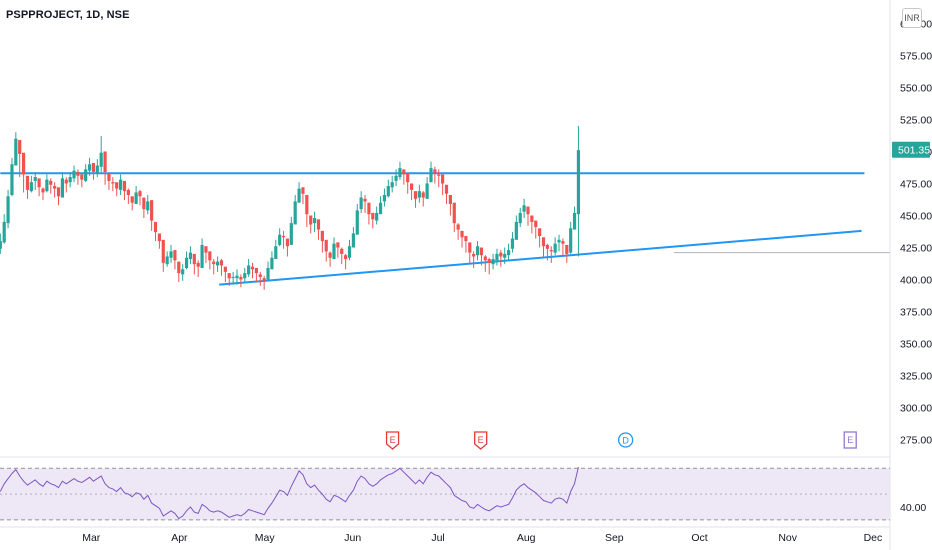 The width and height of the screenshot is (932, 550). I want to click on rsi-line, so click(289, 493).